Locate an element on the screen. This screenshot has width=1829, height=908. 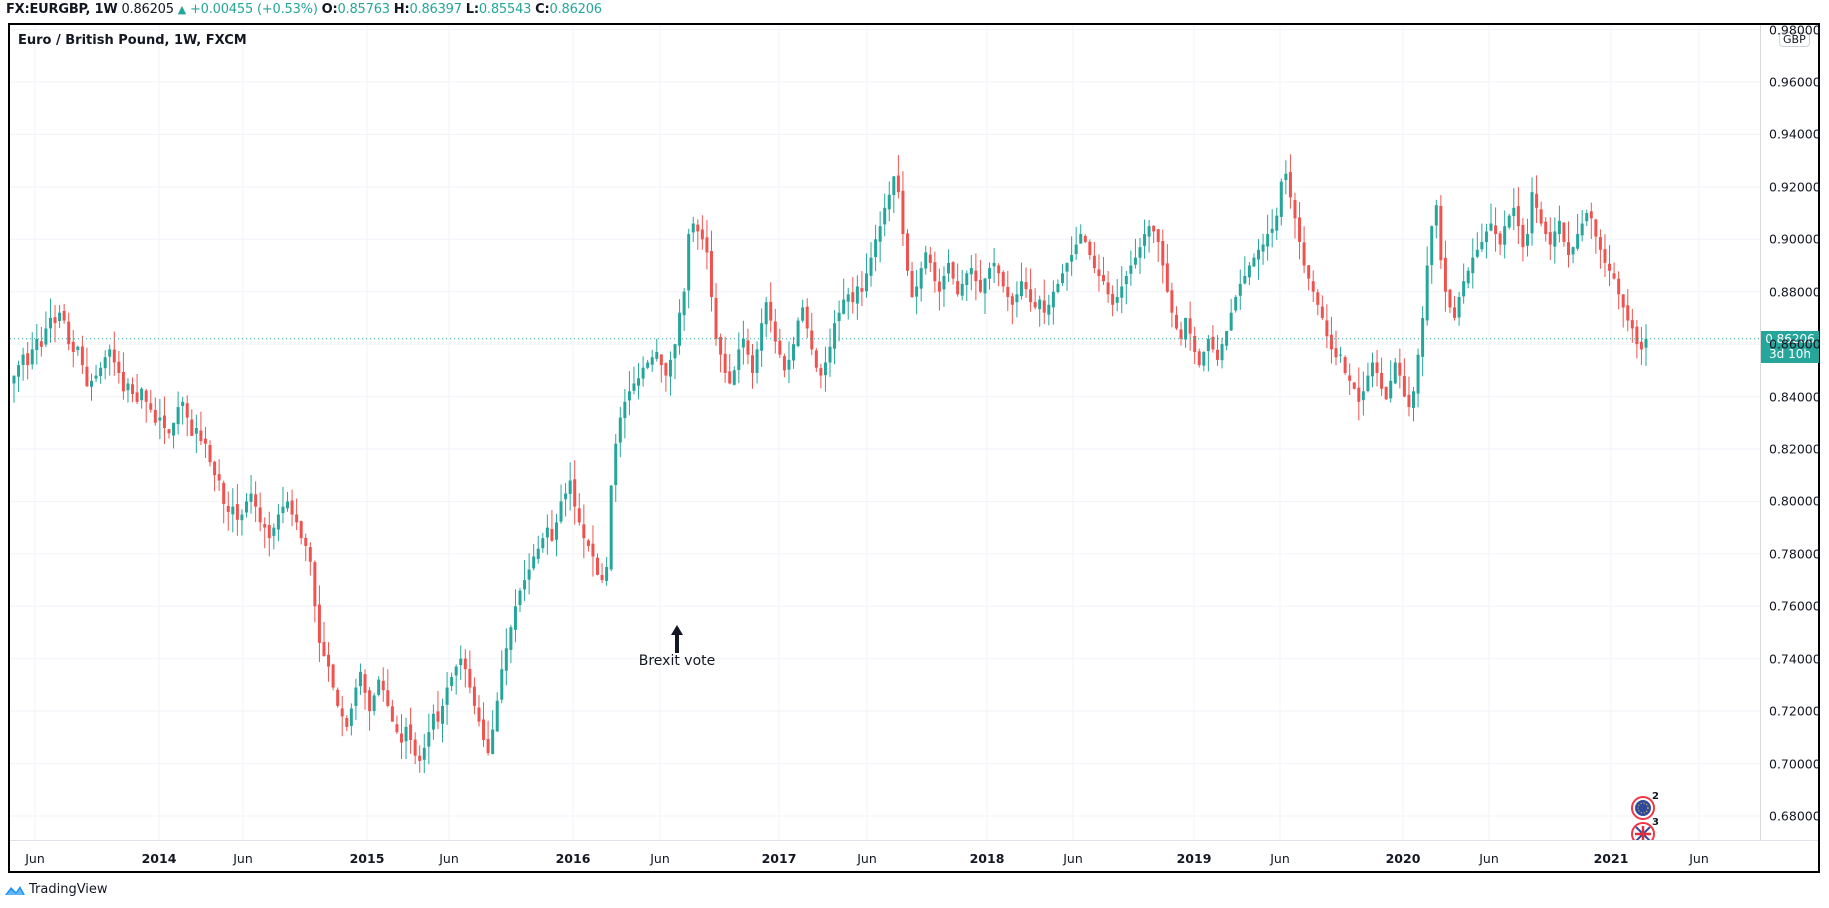
price-tick-label: 0.92000 is located at coordinates (1795, 187).